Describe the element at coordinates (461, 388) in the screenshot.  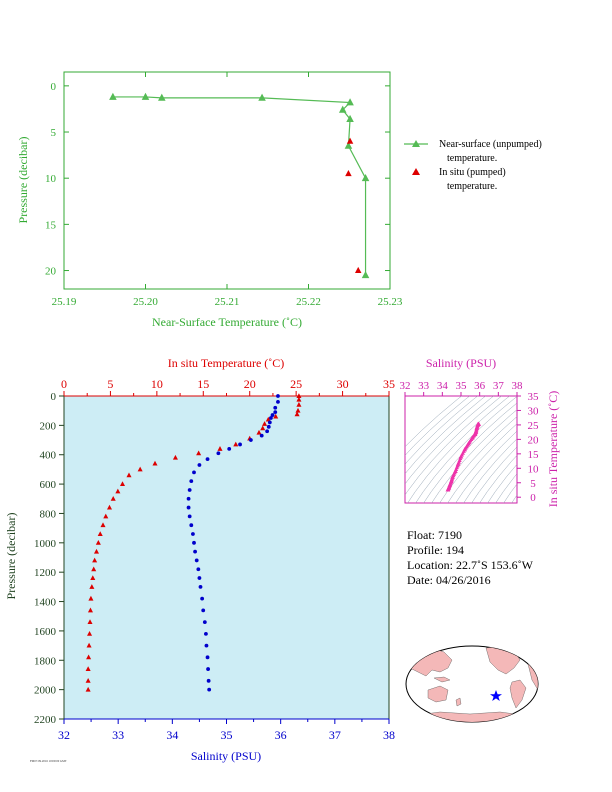
I see `ts-x-ticks: 32 33 34 35 36 37 38` at that location.